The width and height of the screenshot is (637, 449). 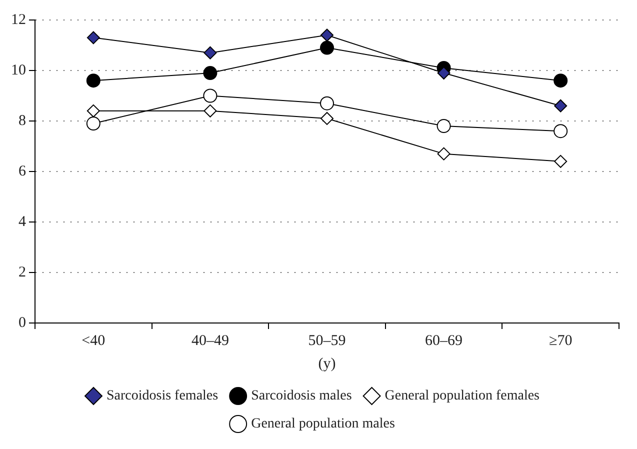 I want to click on y-tick-label: 6, so click(x=22, y=171).